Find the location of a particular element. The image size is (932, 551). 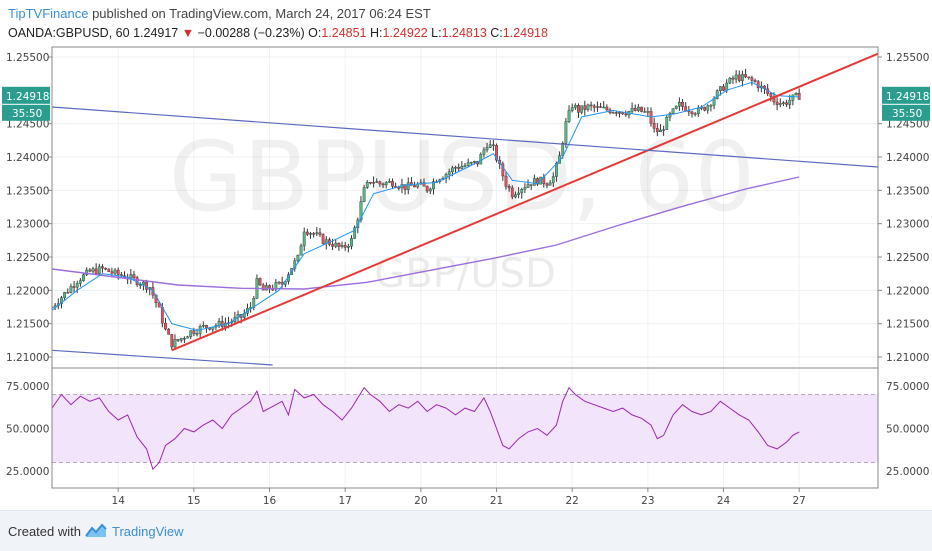

symbol-name: OANDA:GBPUSD, 60 is located at coordinates (69, 33).